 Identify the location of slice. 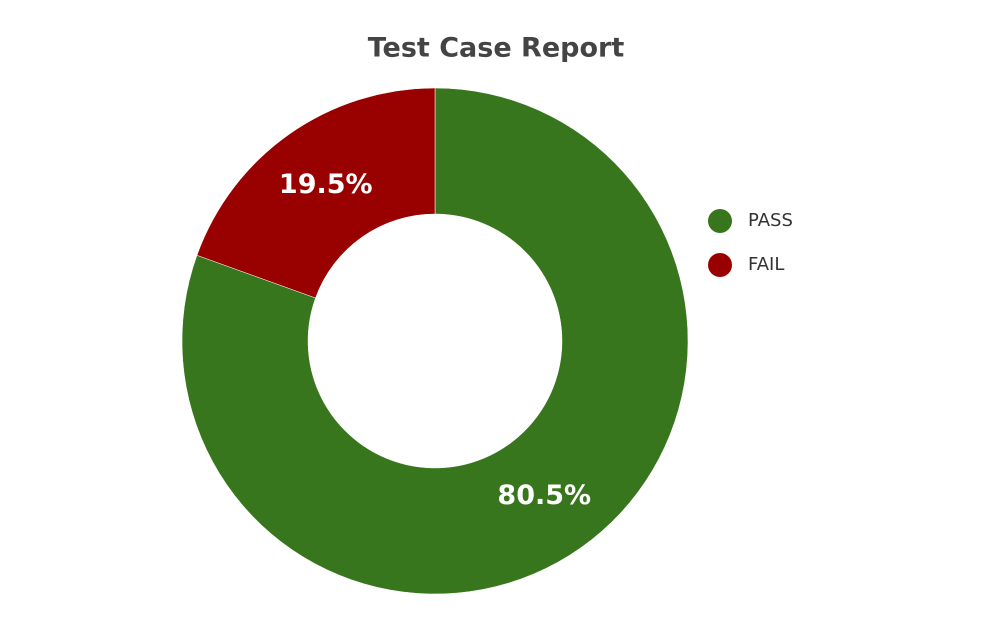
(316, 193).